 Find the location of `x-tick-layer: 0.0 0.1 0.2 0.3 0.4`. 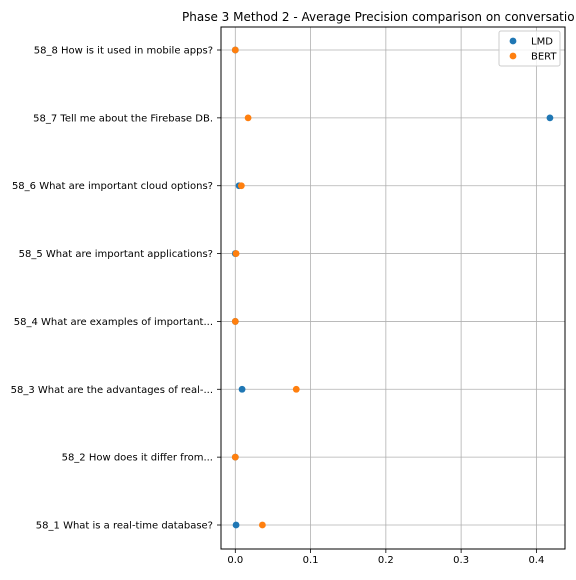

x-tick-layer: 0.0 0.1 0.2 0.3 0.4 is located at coordinates (385, 557).